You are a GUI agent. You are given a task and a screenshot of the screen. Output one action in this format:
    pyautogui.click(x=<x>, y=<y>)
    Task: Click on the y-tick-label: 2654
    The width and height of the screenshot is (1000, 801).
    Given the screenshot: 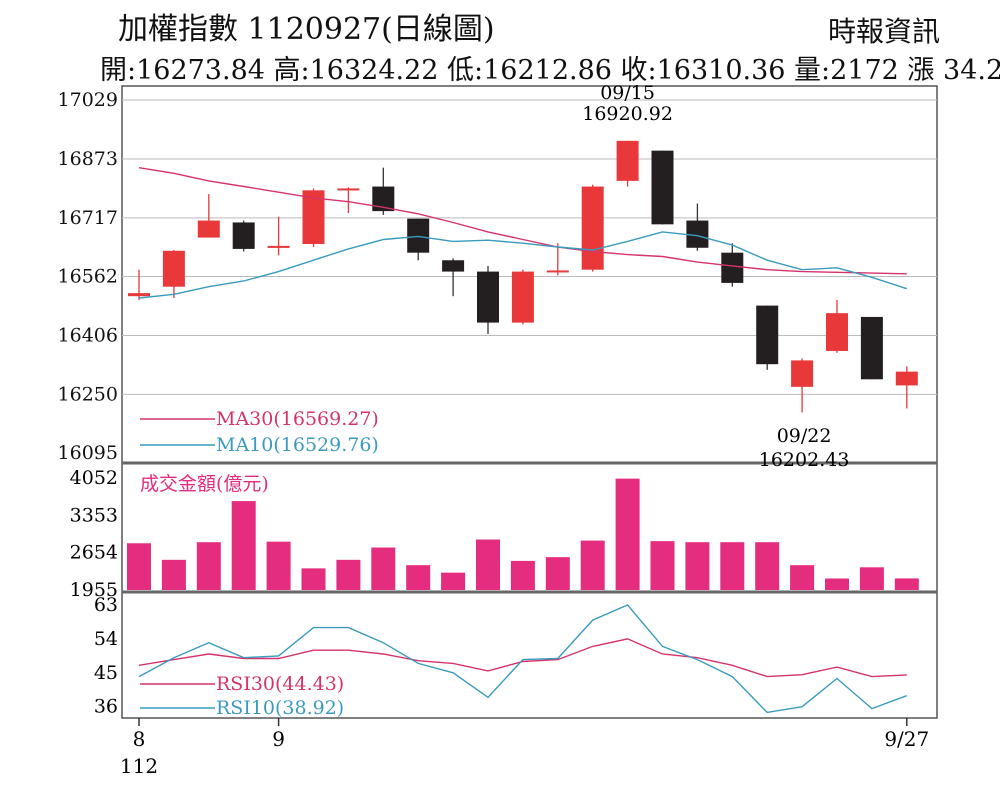 What is the action you would take?
    pyautogui.click(x=94, y=553)
    